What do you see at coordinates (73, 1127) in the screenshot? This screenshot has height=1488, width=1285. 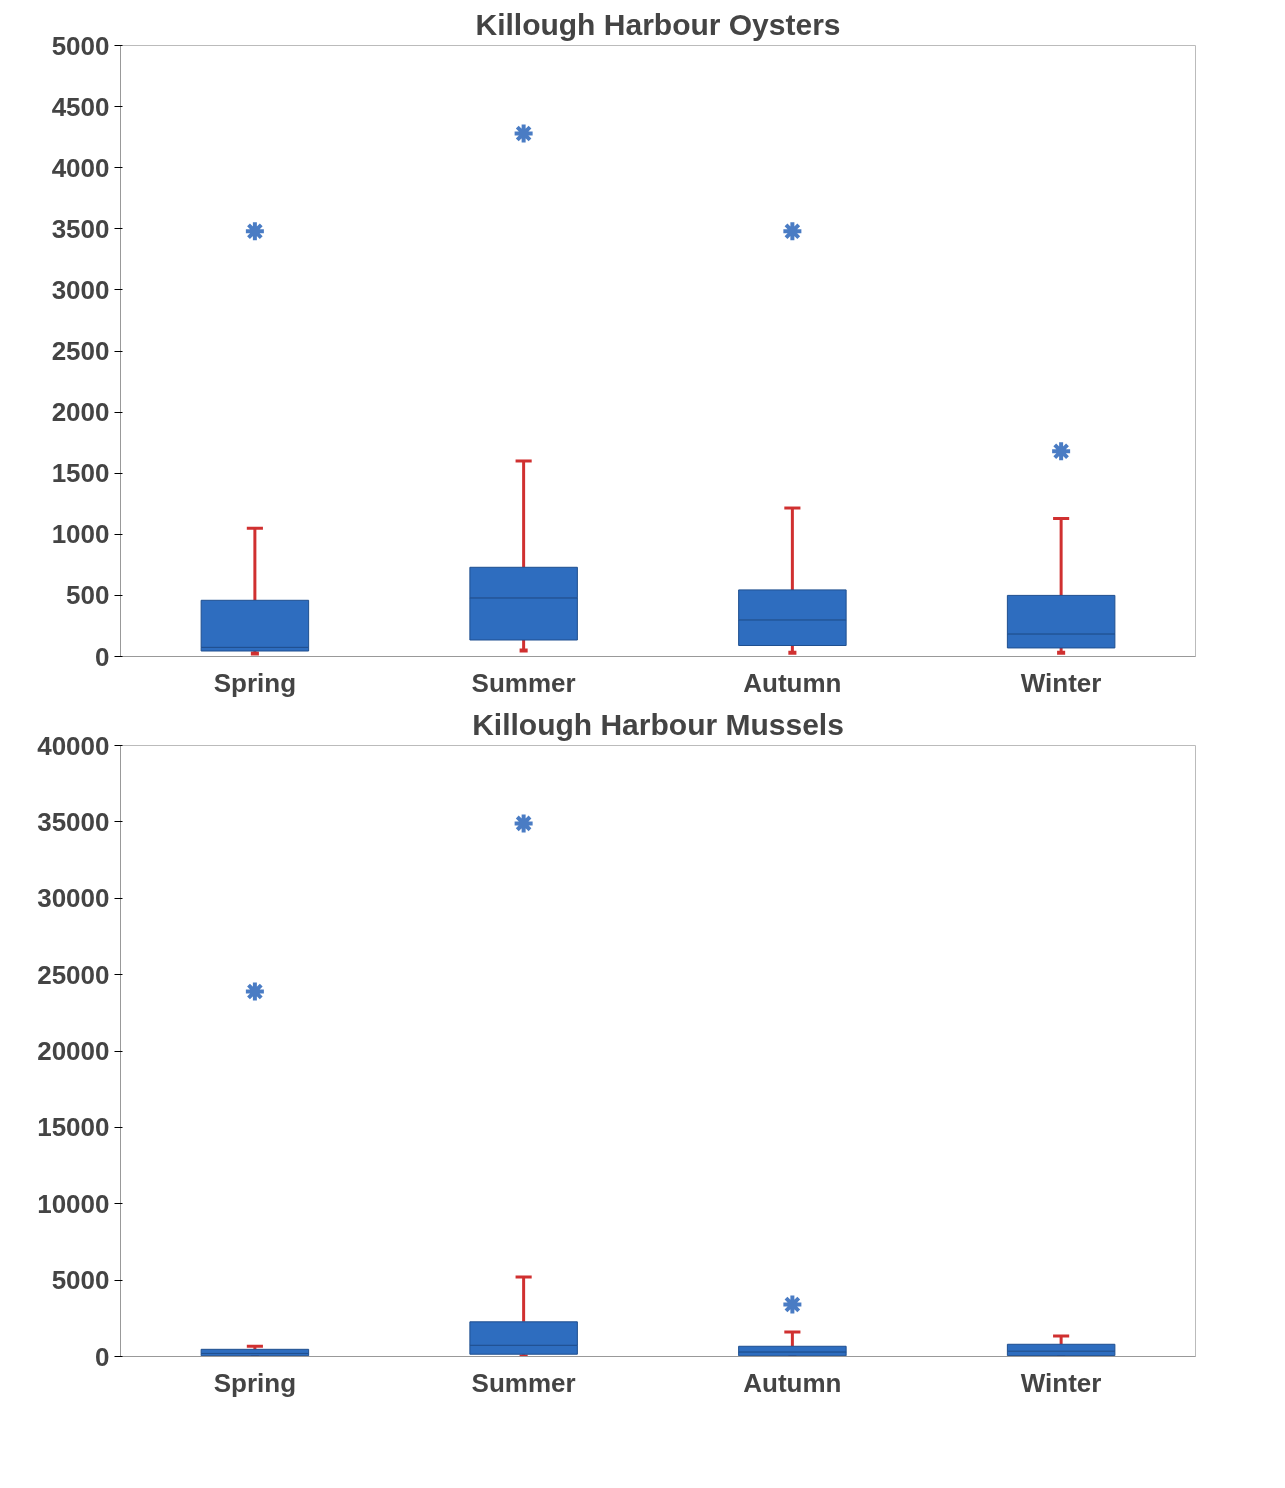 I see `y-tick-label: 15000` at bounding box center [73, 1127].